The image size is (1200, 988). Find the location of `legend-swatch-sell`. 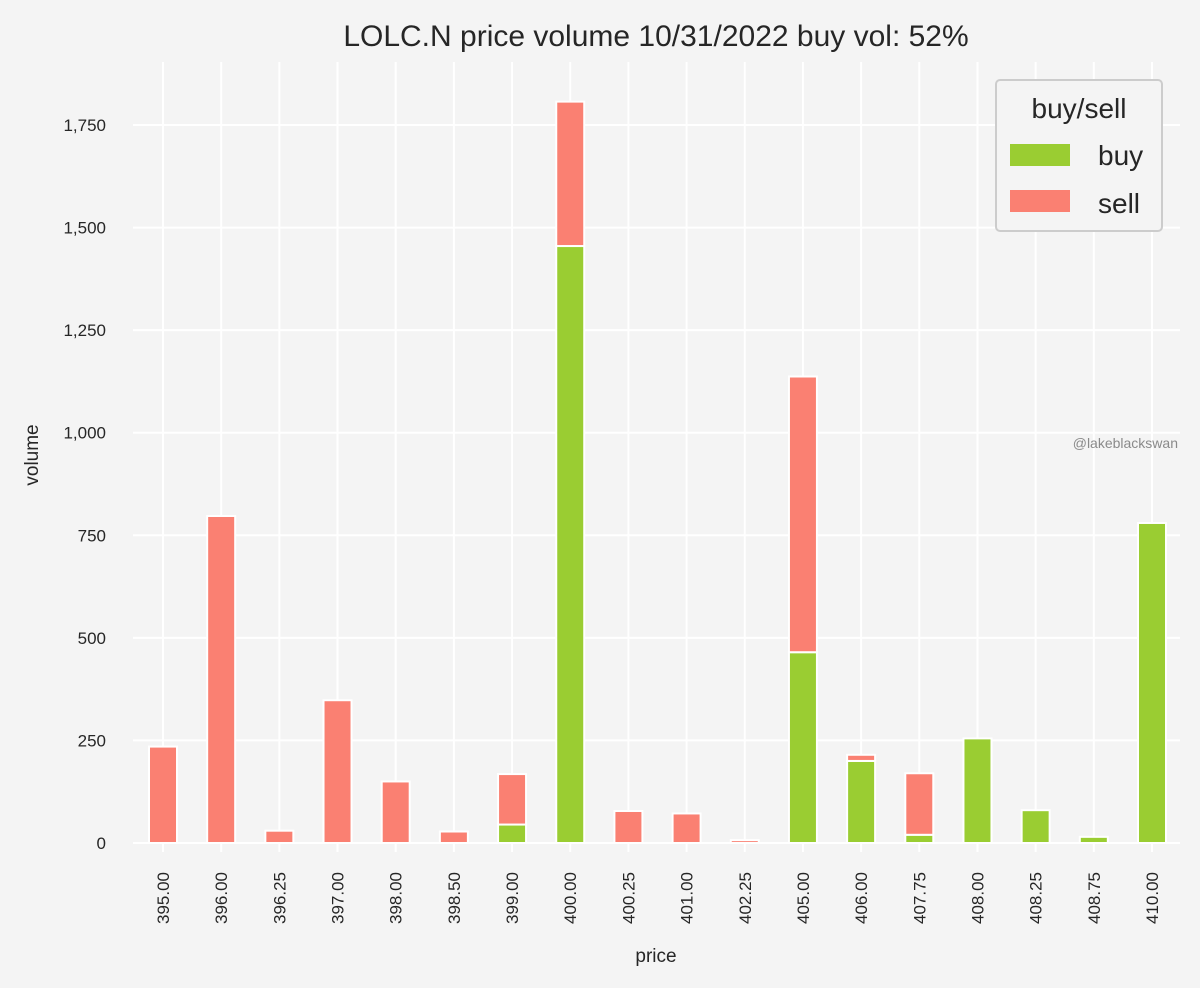

legend-swatch-sell is located at coordinates (1040, 201).